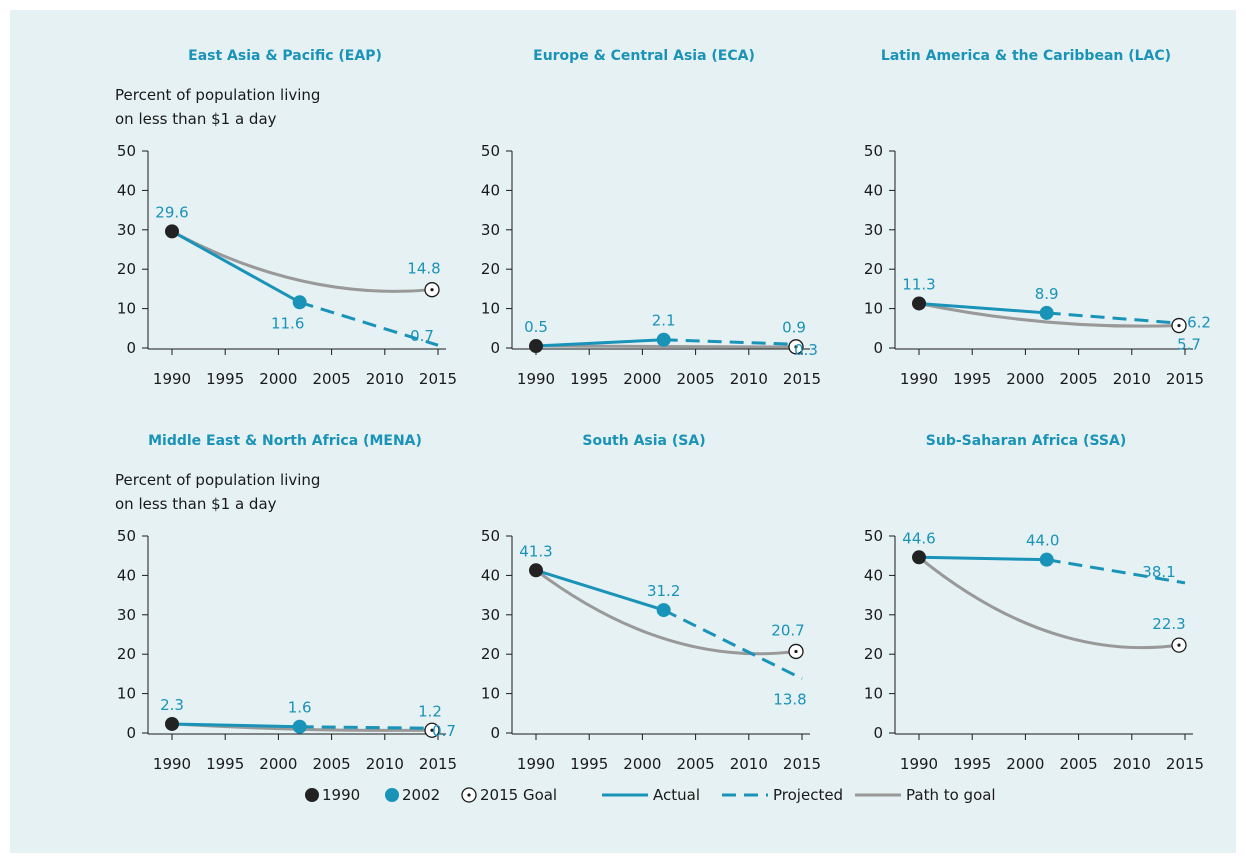 This screenshot has width=1246, height=863. What do you see at coordinates (444, 731) in the screenshot?
I see `data-label-goal: 0.7` at bounding box center [444, 731].